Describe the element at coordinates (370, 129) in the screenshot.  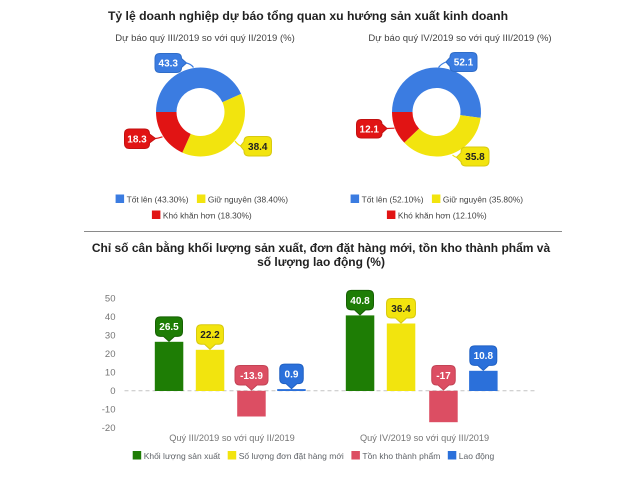
I see `svg-text: 12.1` at that location.